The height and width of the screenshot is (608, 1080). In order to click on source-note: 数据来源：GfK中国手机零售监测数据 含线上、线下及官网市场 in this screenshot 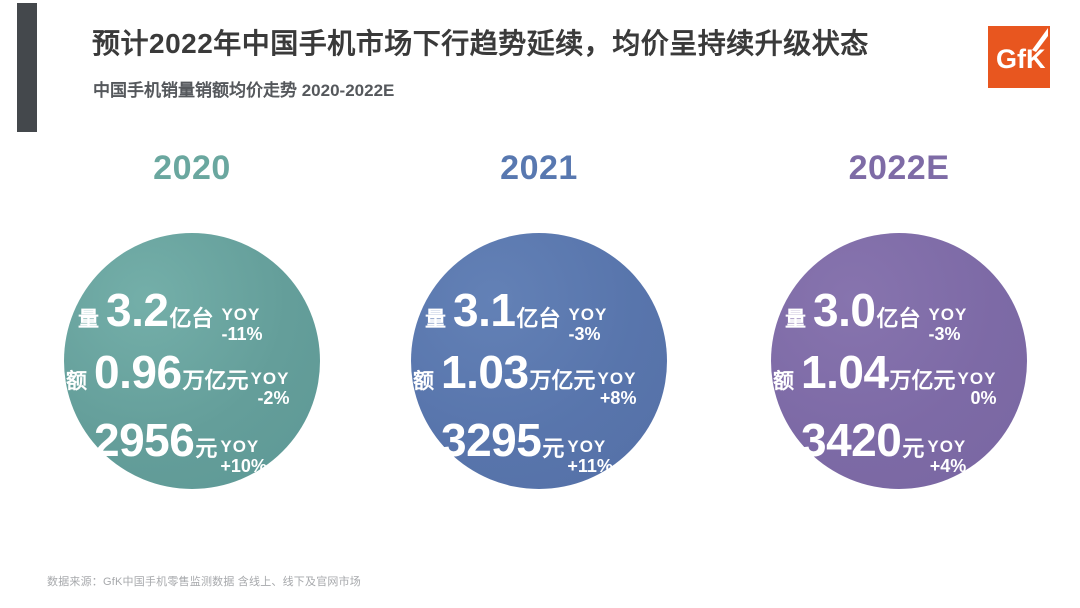, I will do `click(204, 582)`.